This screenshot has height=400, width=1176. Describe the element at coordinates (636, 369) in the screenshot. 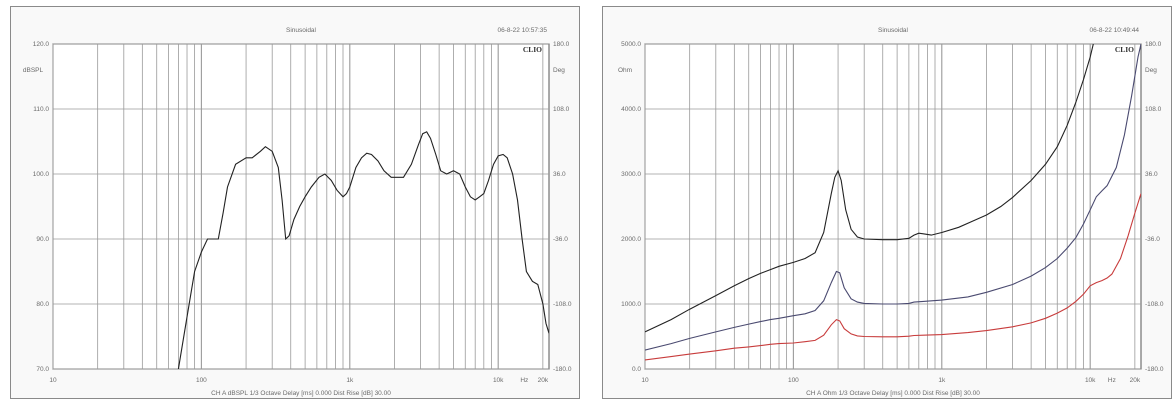

I see `y-tick-label: 0.0` at that location.